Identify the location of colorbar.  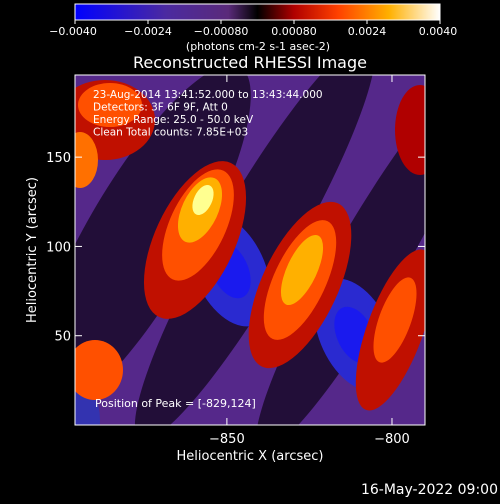
(257, 12).